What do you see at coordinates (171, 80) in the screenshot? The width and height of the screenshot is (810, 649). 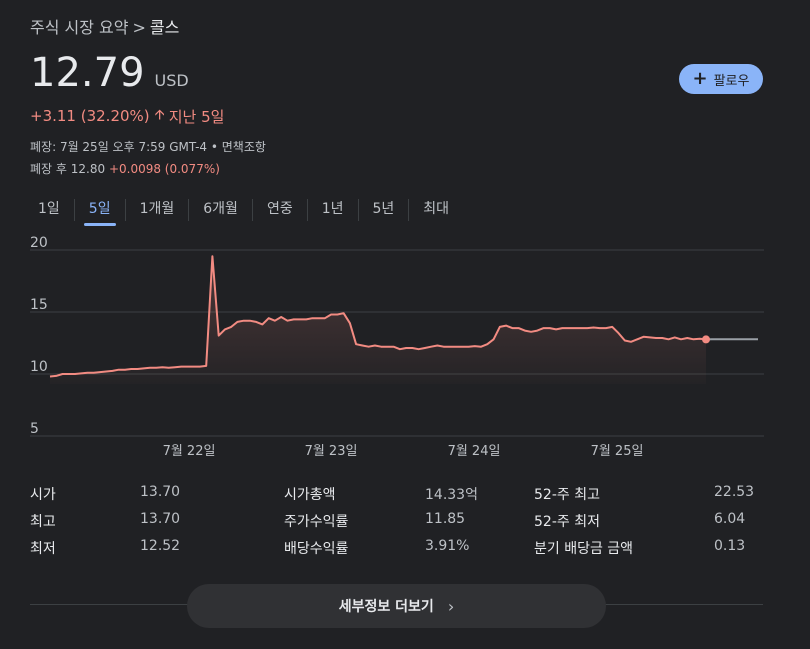 I see `currency-label: USD` at bounding box center [171, 80].